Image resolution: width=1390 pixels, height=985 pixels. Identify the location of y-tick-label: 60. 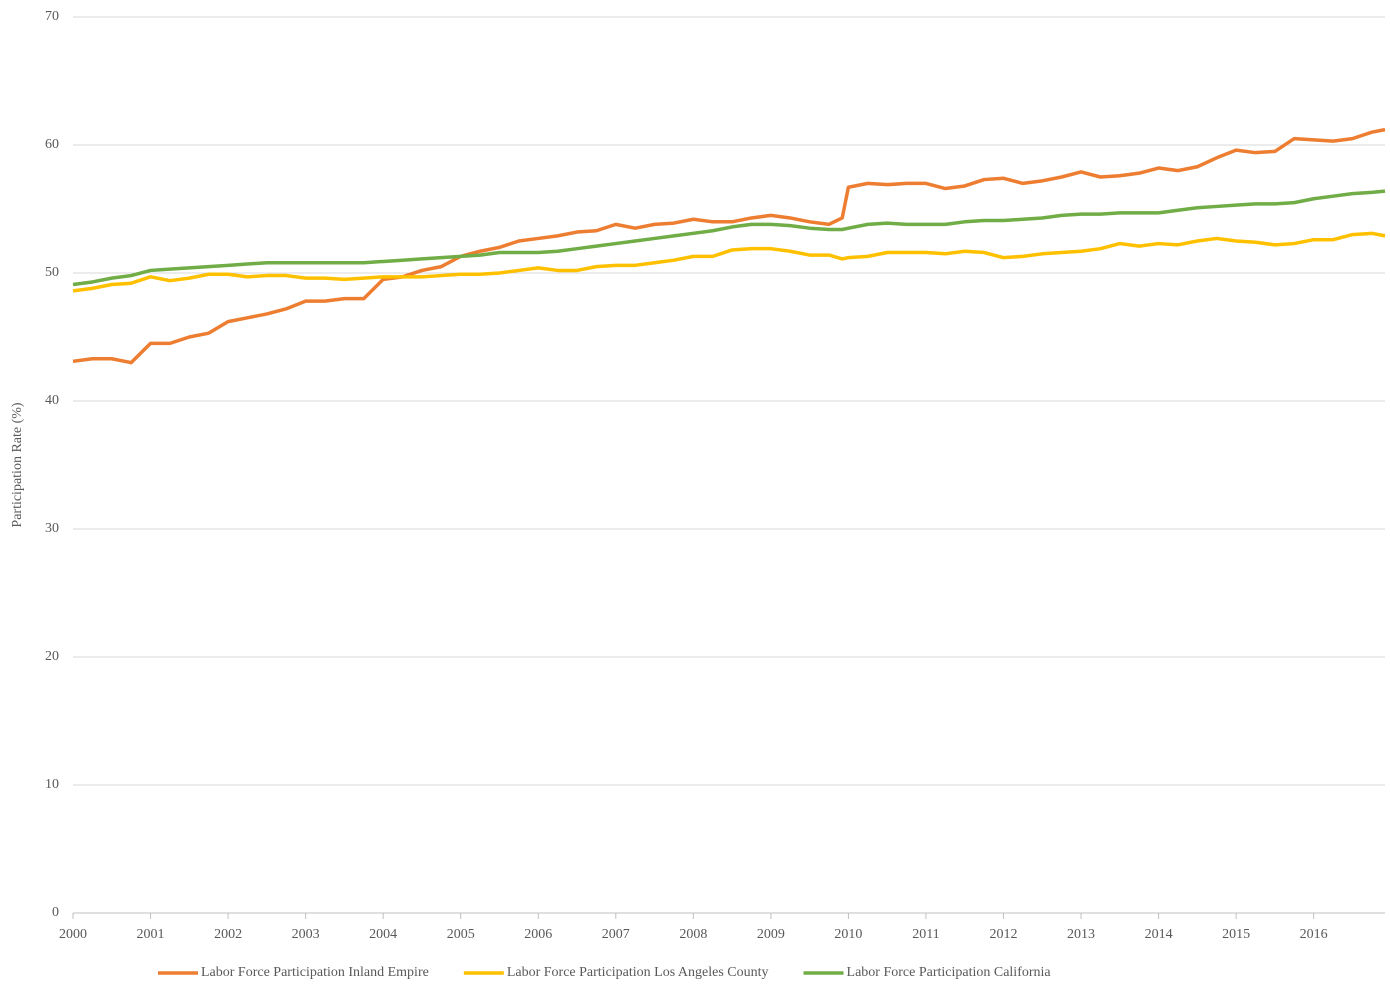
(52, 144).